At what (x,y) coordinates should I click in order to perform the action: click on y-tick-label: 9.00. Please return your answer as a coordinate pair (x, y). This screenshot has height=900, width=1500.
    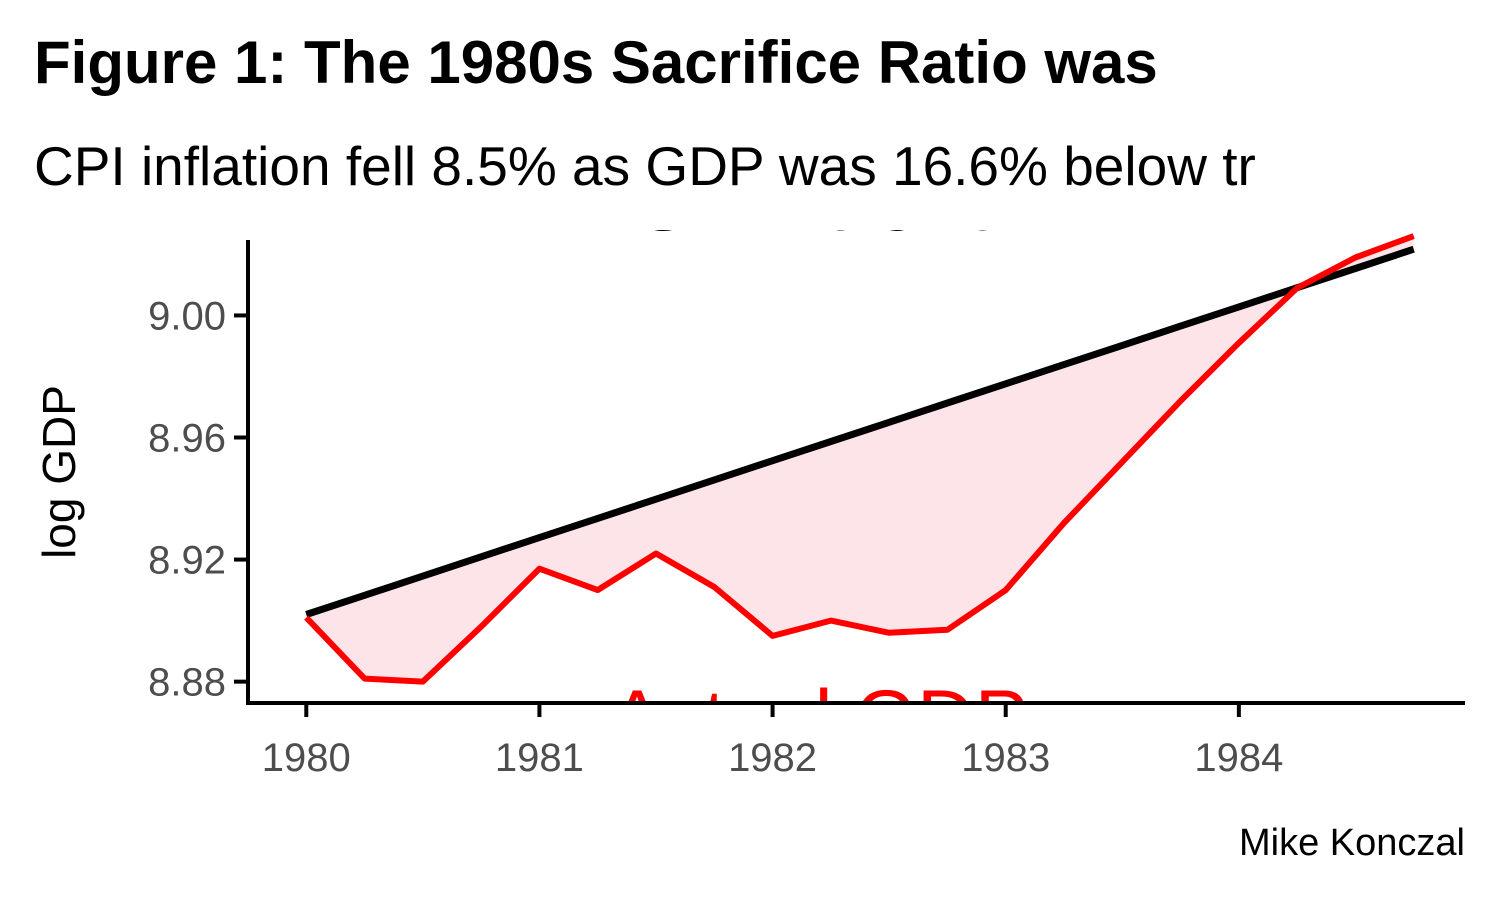
    Looking at the image, I should click on (187, 316).